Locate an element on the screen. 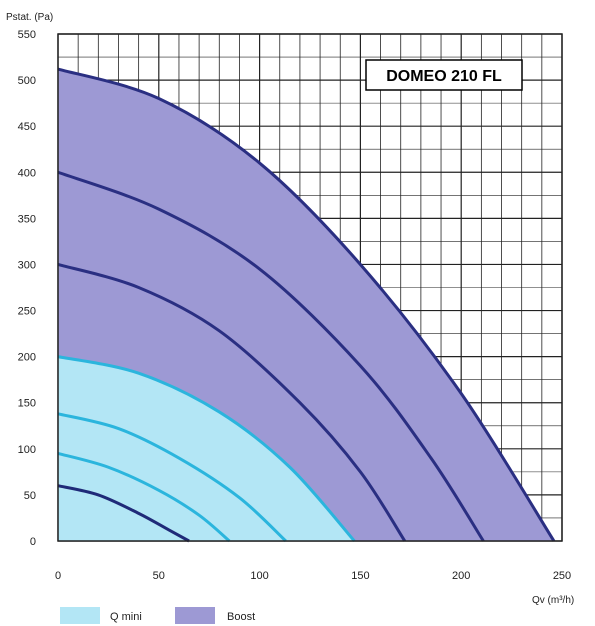  legend: Q mini Boost is located at coordinates (157, 615).